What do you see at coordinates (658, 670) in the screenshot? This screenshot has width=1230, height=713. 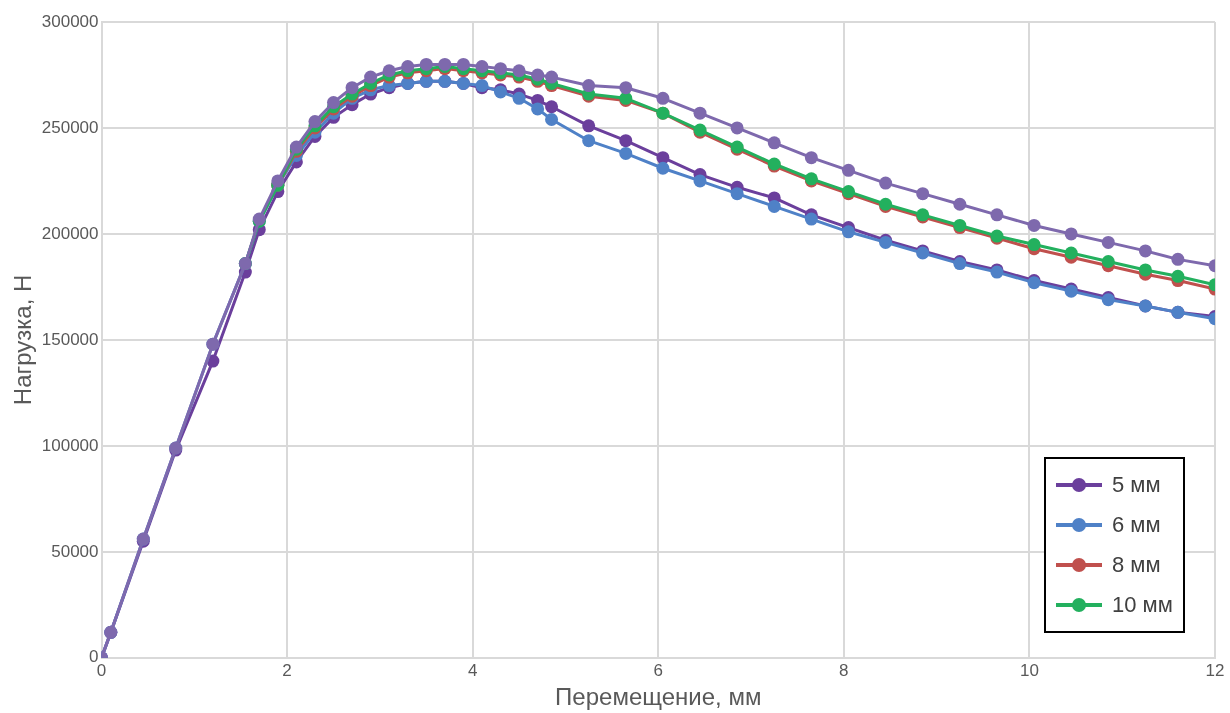 I see `x-tick-label: 6` at bounding box center [658, 670].